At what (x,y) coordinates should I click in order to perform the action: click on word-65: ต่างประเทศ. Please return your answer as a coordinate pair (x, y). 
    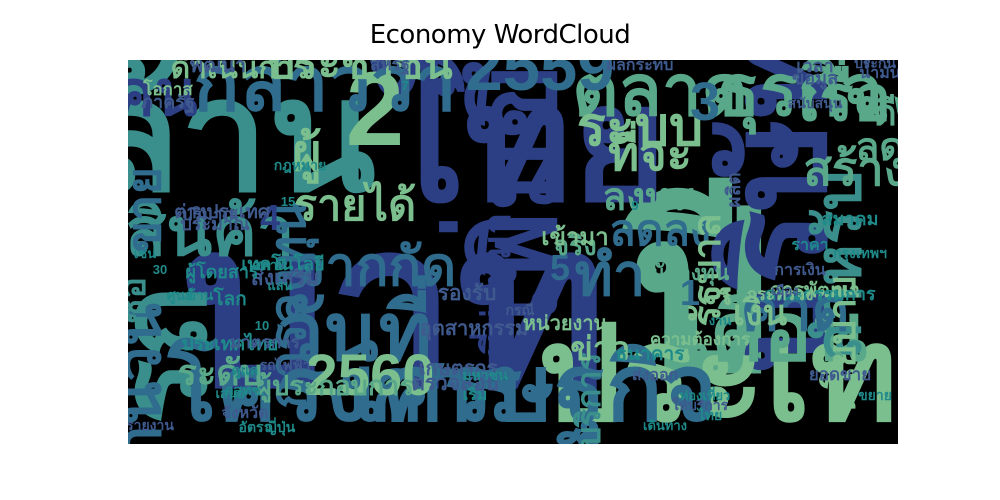
    Looking at the image, I should click on (222, 212).